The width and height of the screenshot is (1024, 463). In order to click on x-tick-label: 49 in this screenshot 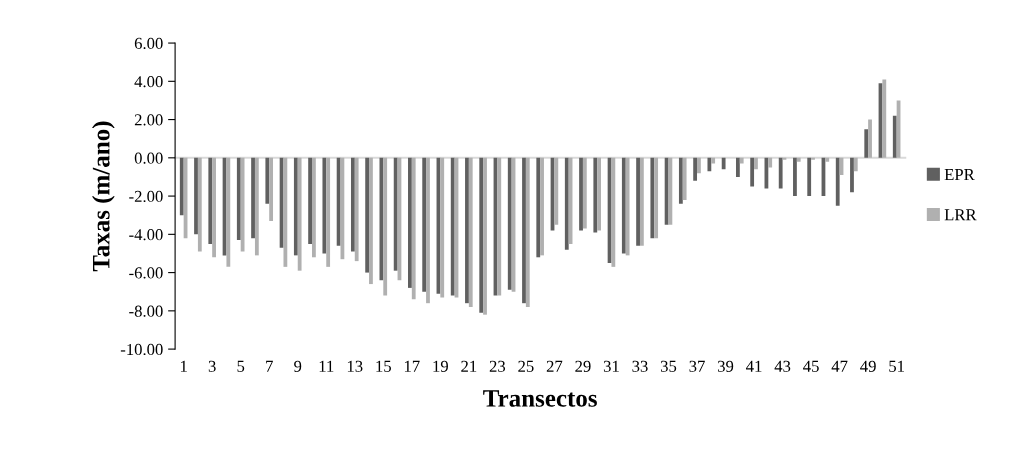, I will do `click(868, 366)`.